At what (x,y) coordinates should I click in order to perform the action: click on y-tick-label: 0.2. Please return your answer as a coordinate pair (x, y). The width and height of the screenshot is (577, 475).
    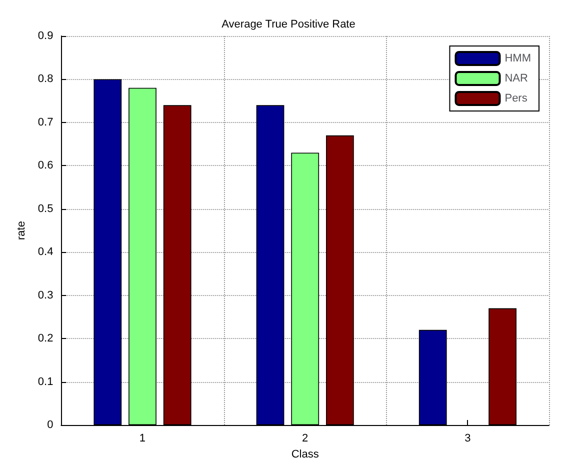
    Looking at the image, I should click on (46, 338).